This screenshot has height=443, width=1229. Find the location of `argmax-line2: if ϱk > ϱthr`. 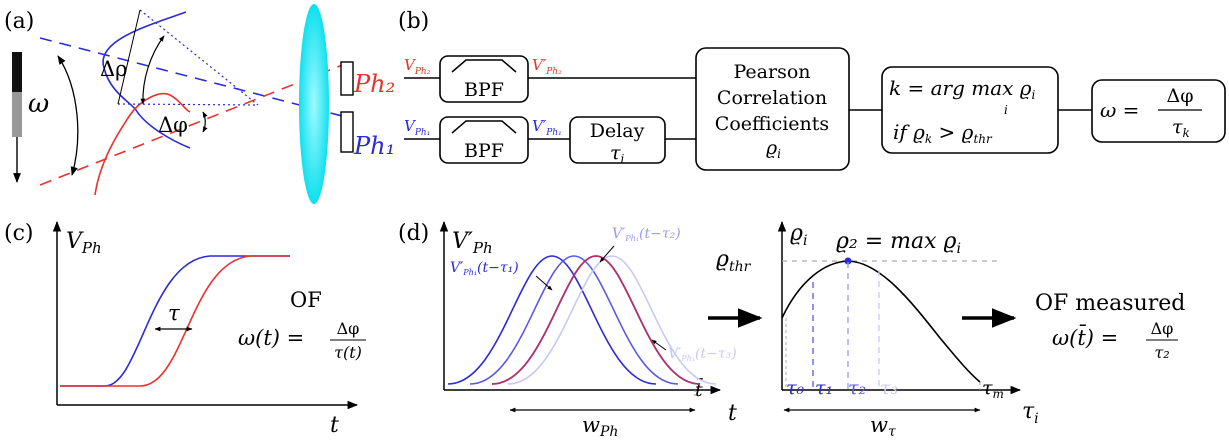

argmax-line2: if ϱk > ϱthr is located at coordinates (943, 133).